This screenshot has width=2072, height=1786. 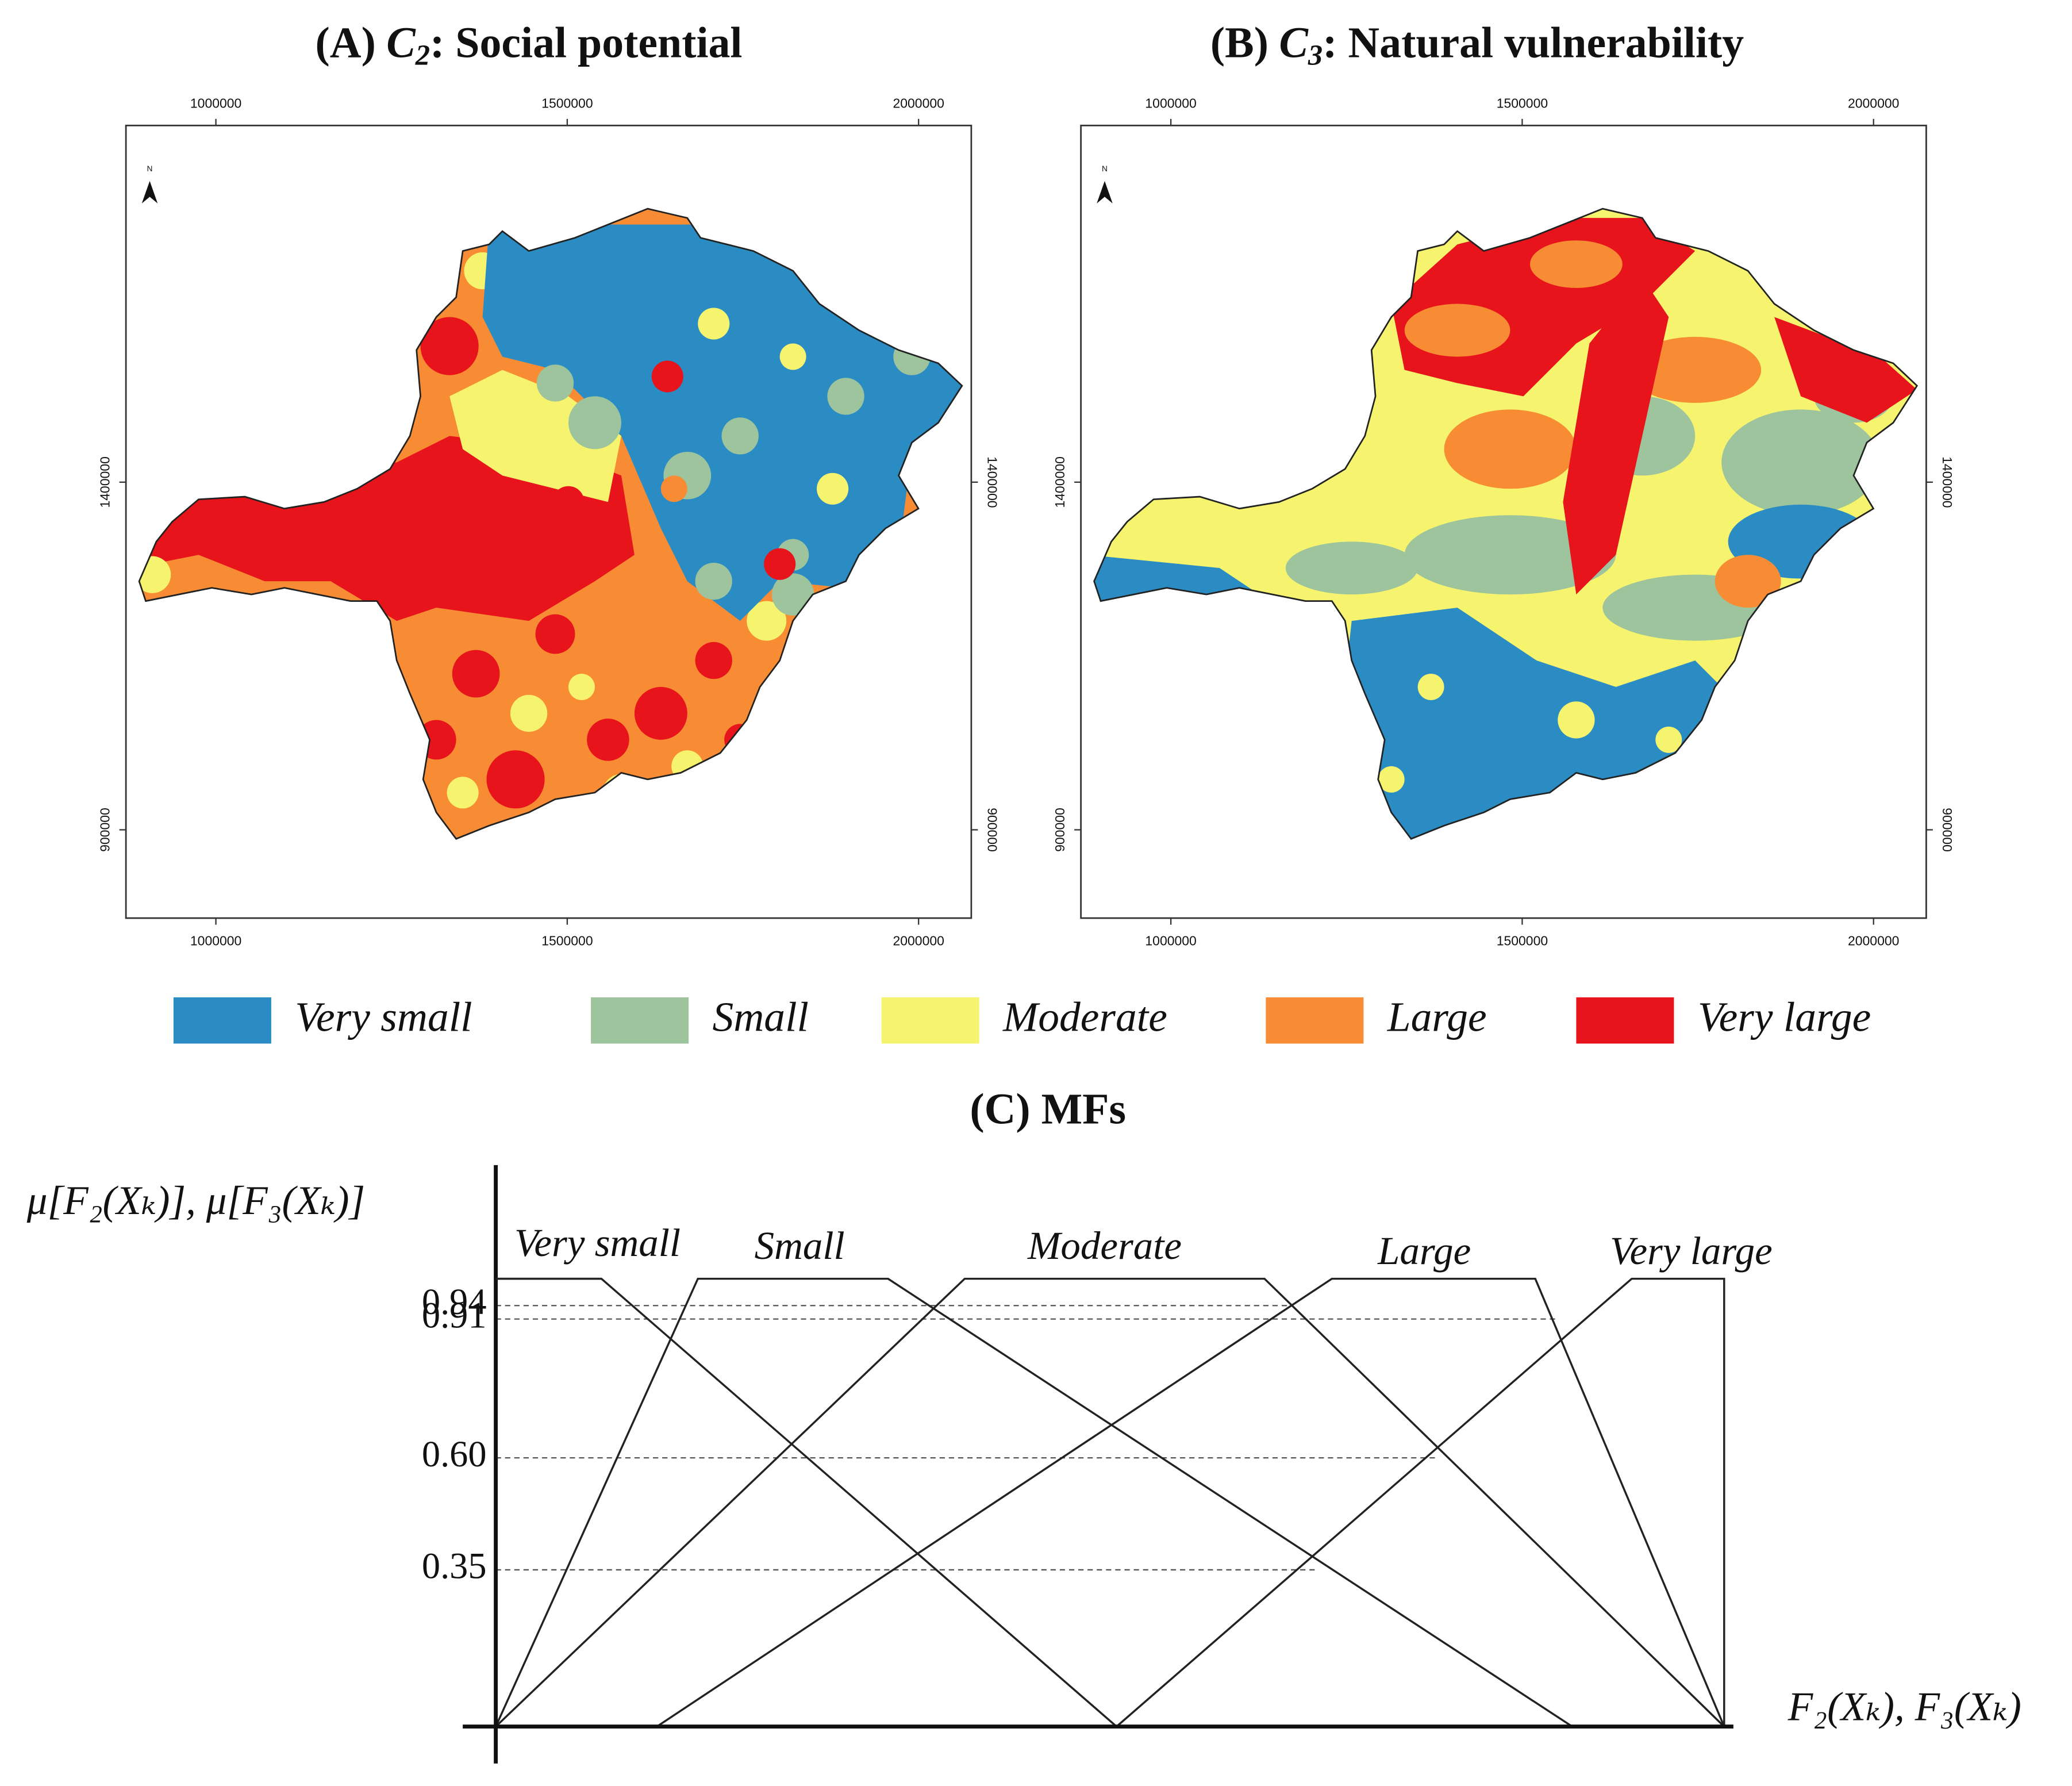 I want to click on mf-label: Small, so click(x=800, y=1246).